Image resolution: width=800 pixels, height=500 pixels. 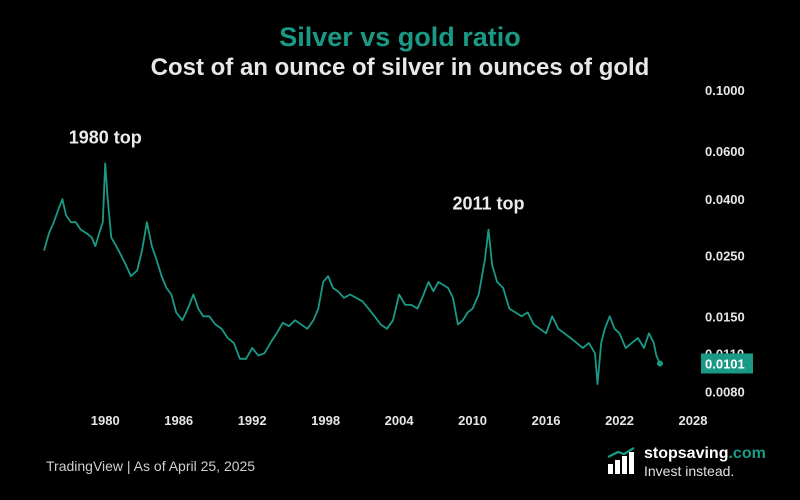 What do you see at coordinates (725, 90) in the screenshot?
I see `y-tick-label: 0.1000` at bounding box center [725, 90].